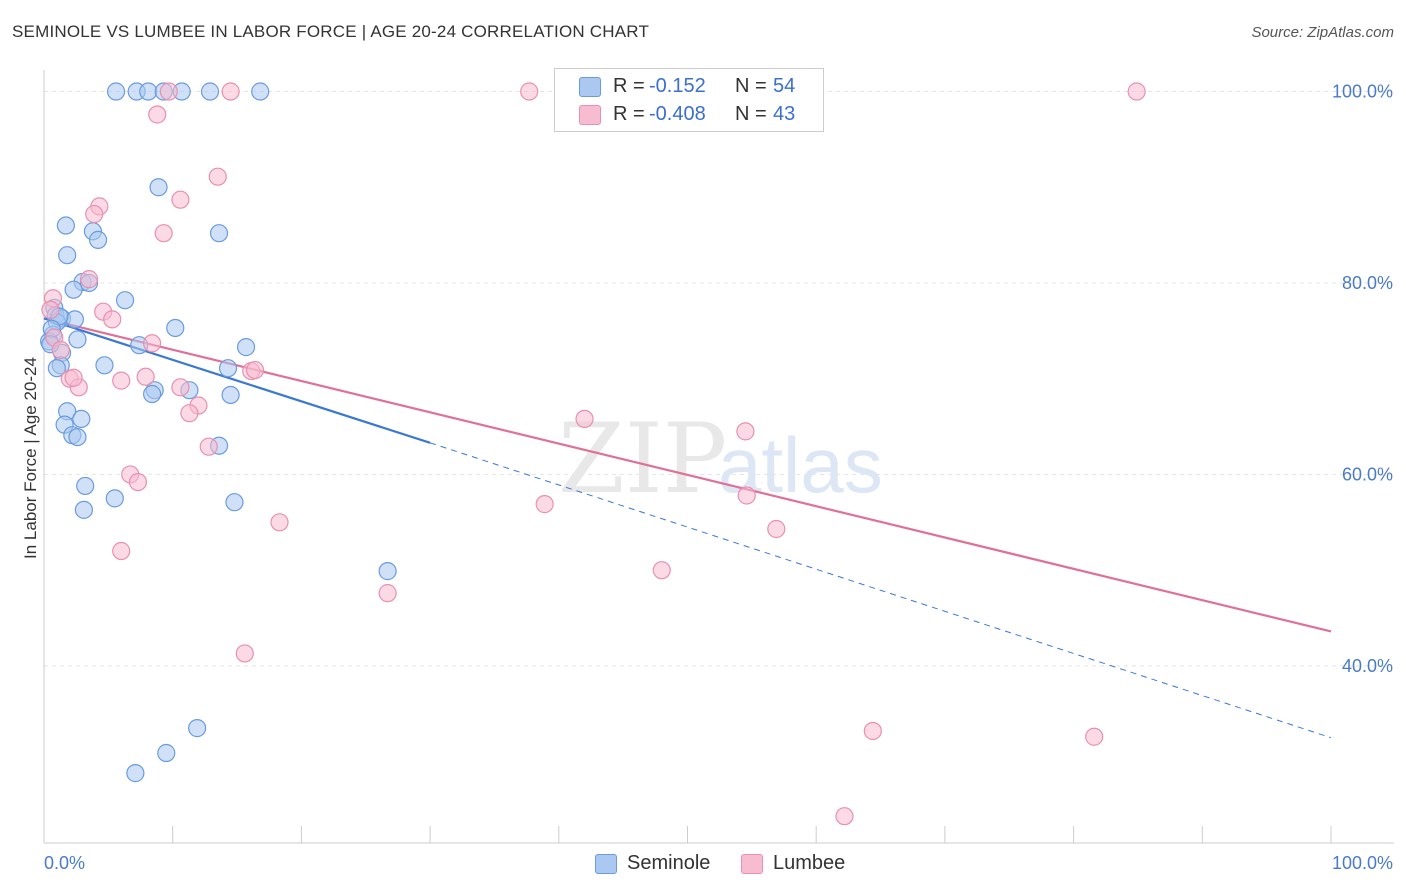 This screenshot has height=892, width=1406. Describe the element at coordinates (64, 863) in the screenshot. I see `x-tick-label: 0.0%` at that location.